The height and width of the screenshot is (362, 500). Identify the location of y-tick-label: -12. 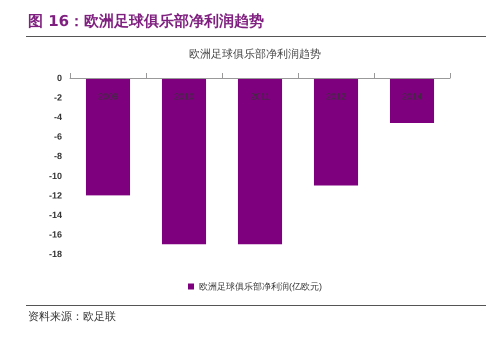
(55, 195).